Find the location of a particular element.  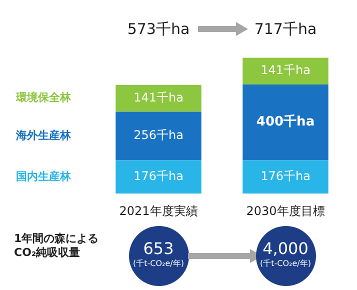

text: 1年間の森による CO₂純吸収量 is located at coordinates (57, 246).